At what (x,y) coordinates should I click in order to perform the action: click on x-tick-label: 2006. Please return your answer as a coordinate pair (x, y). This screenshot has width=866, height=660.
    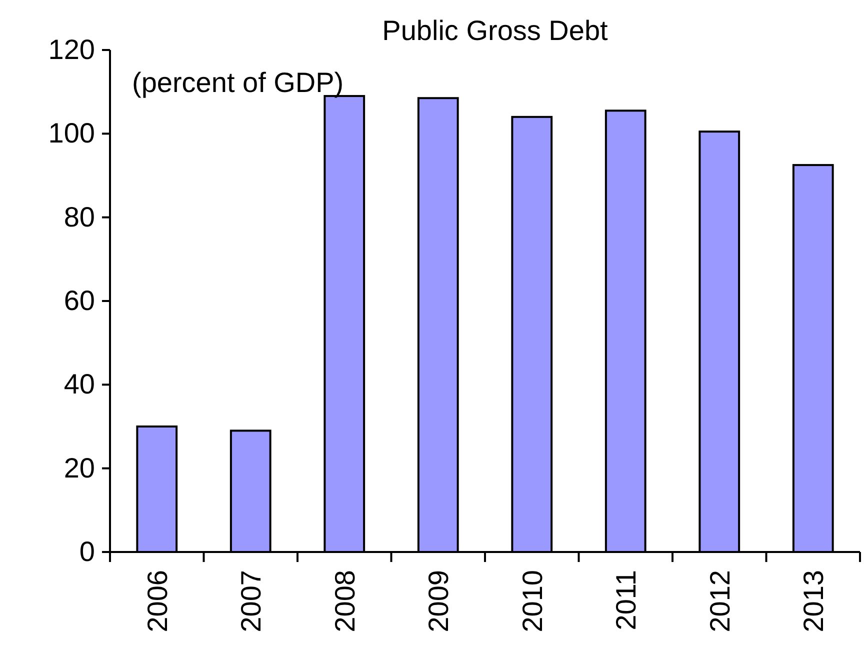
    Looking at the image, I should click on (157, 601).